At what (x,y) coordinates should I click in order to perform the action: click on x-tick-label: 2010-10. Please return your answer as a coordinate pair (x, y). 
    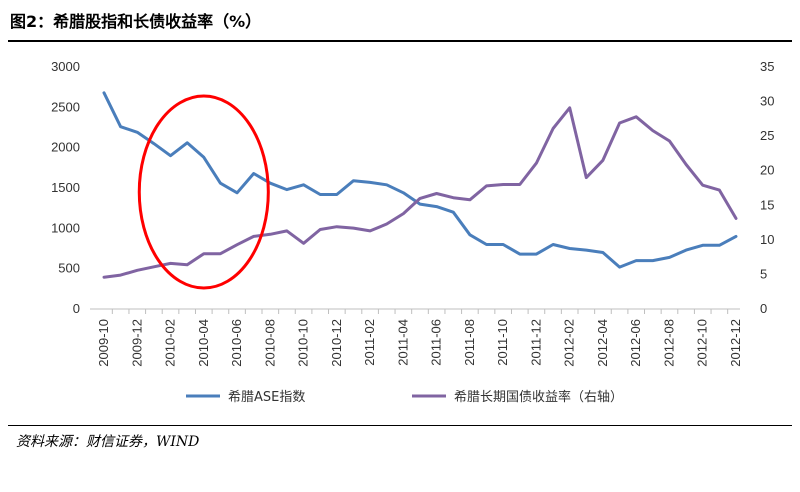
    Looking at the image, I should click on (303, 343).